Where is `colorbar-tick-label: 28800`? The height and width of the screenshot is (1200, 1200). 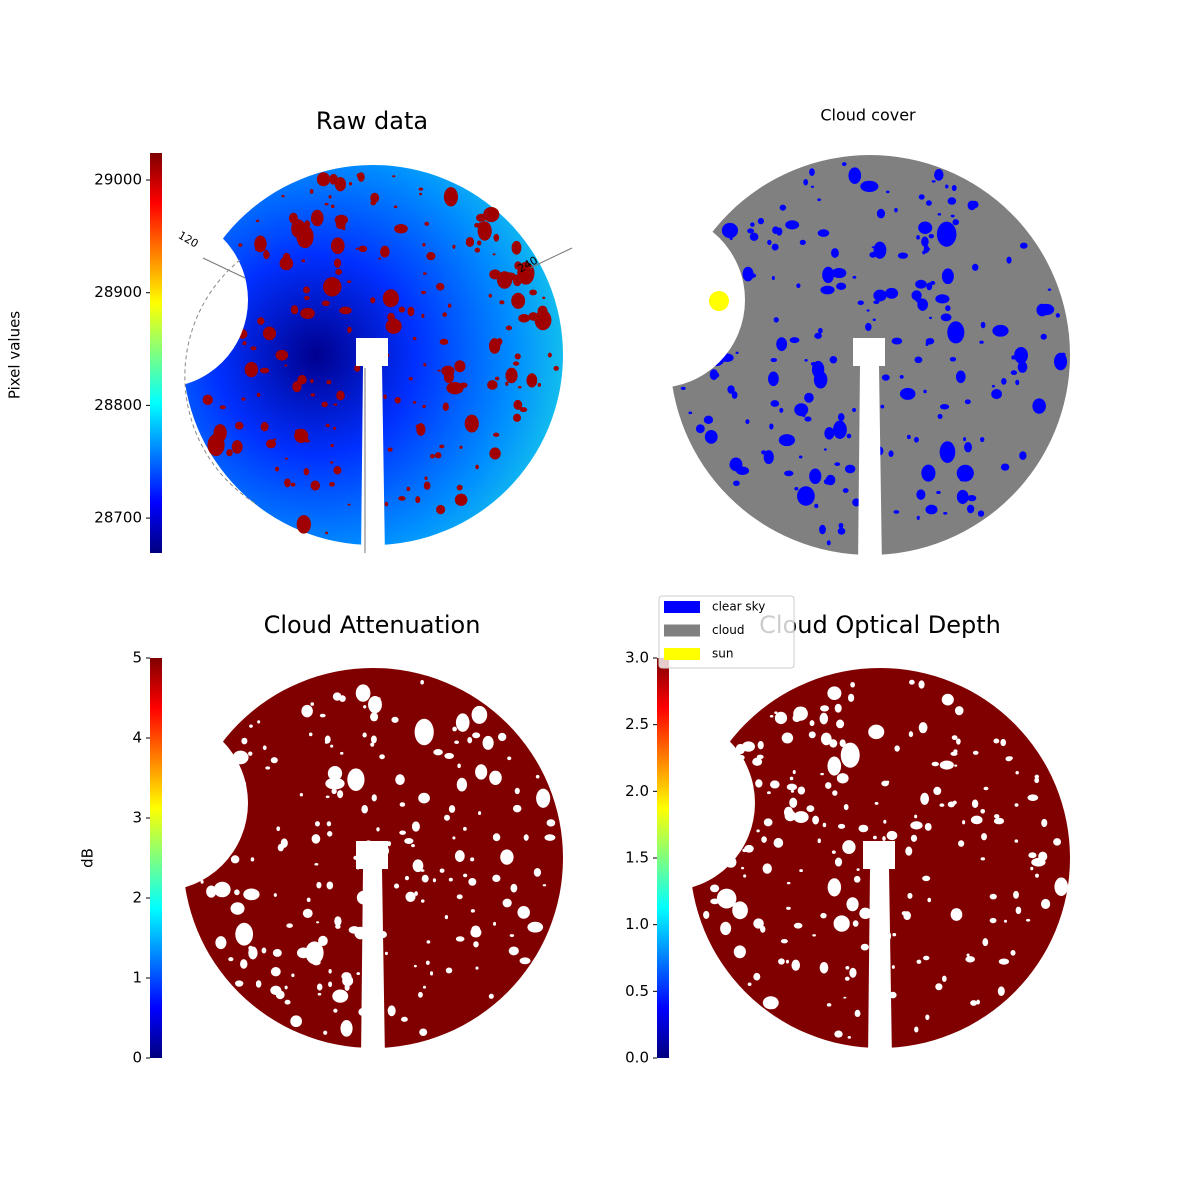
colorbar-tick-label: 28800 is located at coordinates (118, 405).